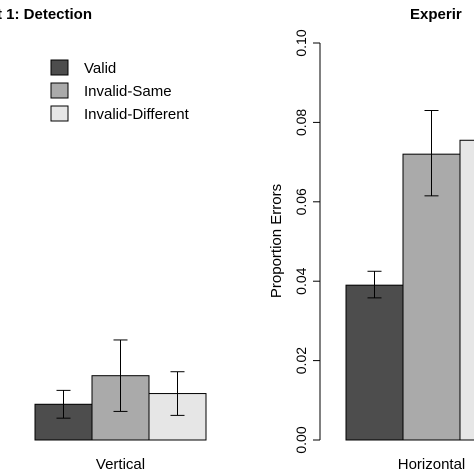 This screenshot has height=474, width=474. What do you see at coordinates (431, 297) in the screenshot?
I see `bar-invalid-same` at bounding box center [431, 297].